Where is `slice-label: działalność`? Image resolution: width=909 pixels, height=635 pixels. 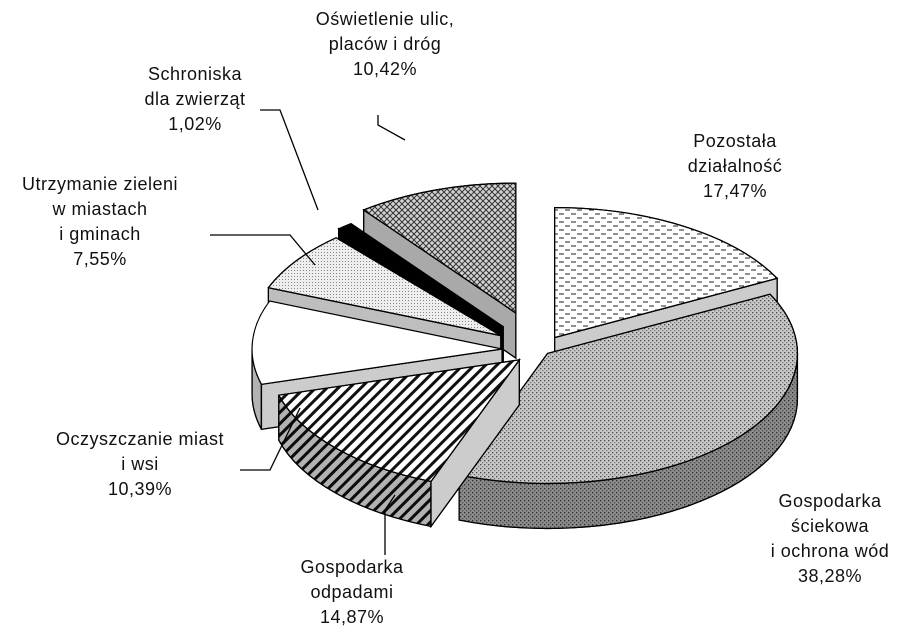
slice-label: działalność is located at coordinates (735, 166).